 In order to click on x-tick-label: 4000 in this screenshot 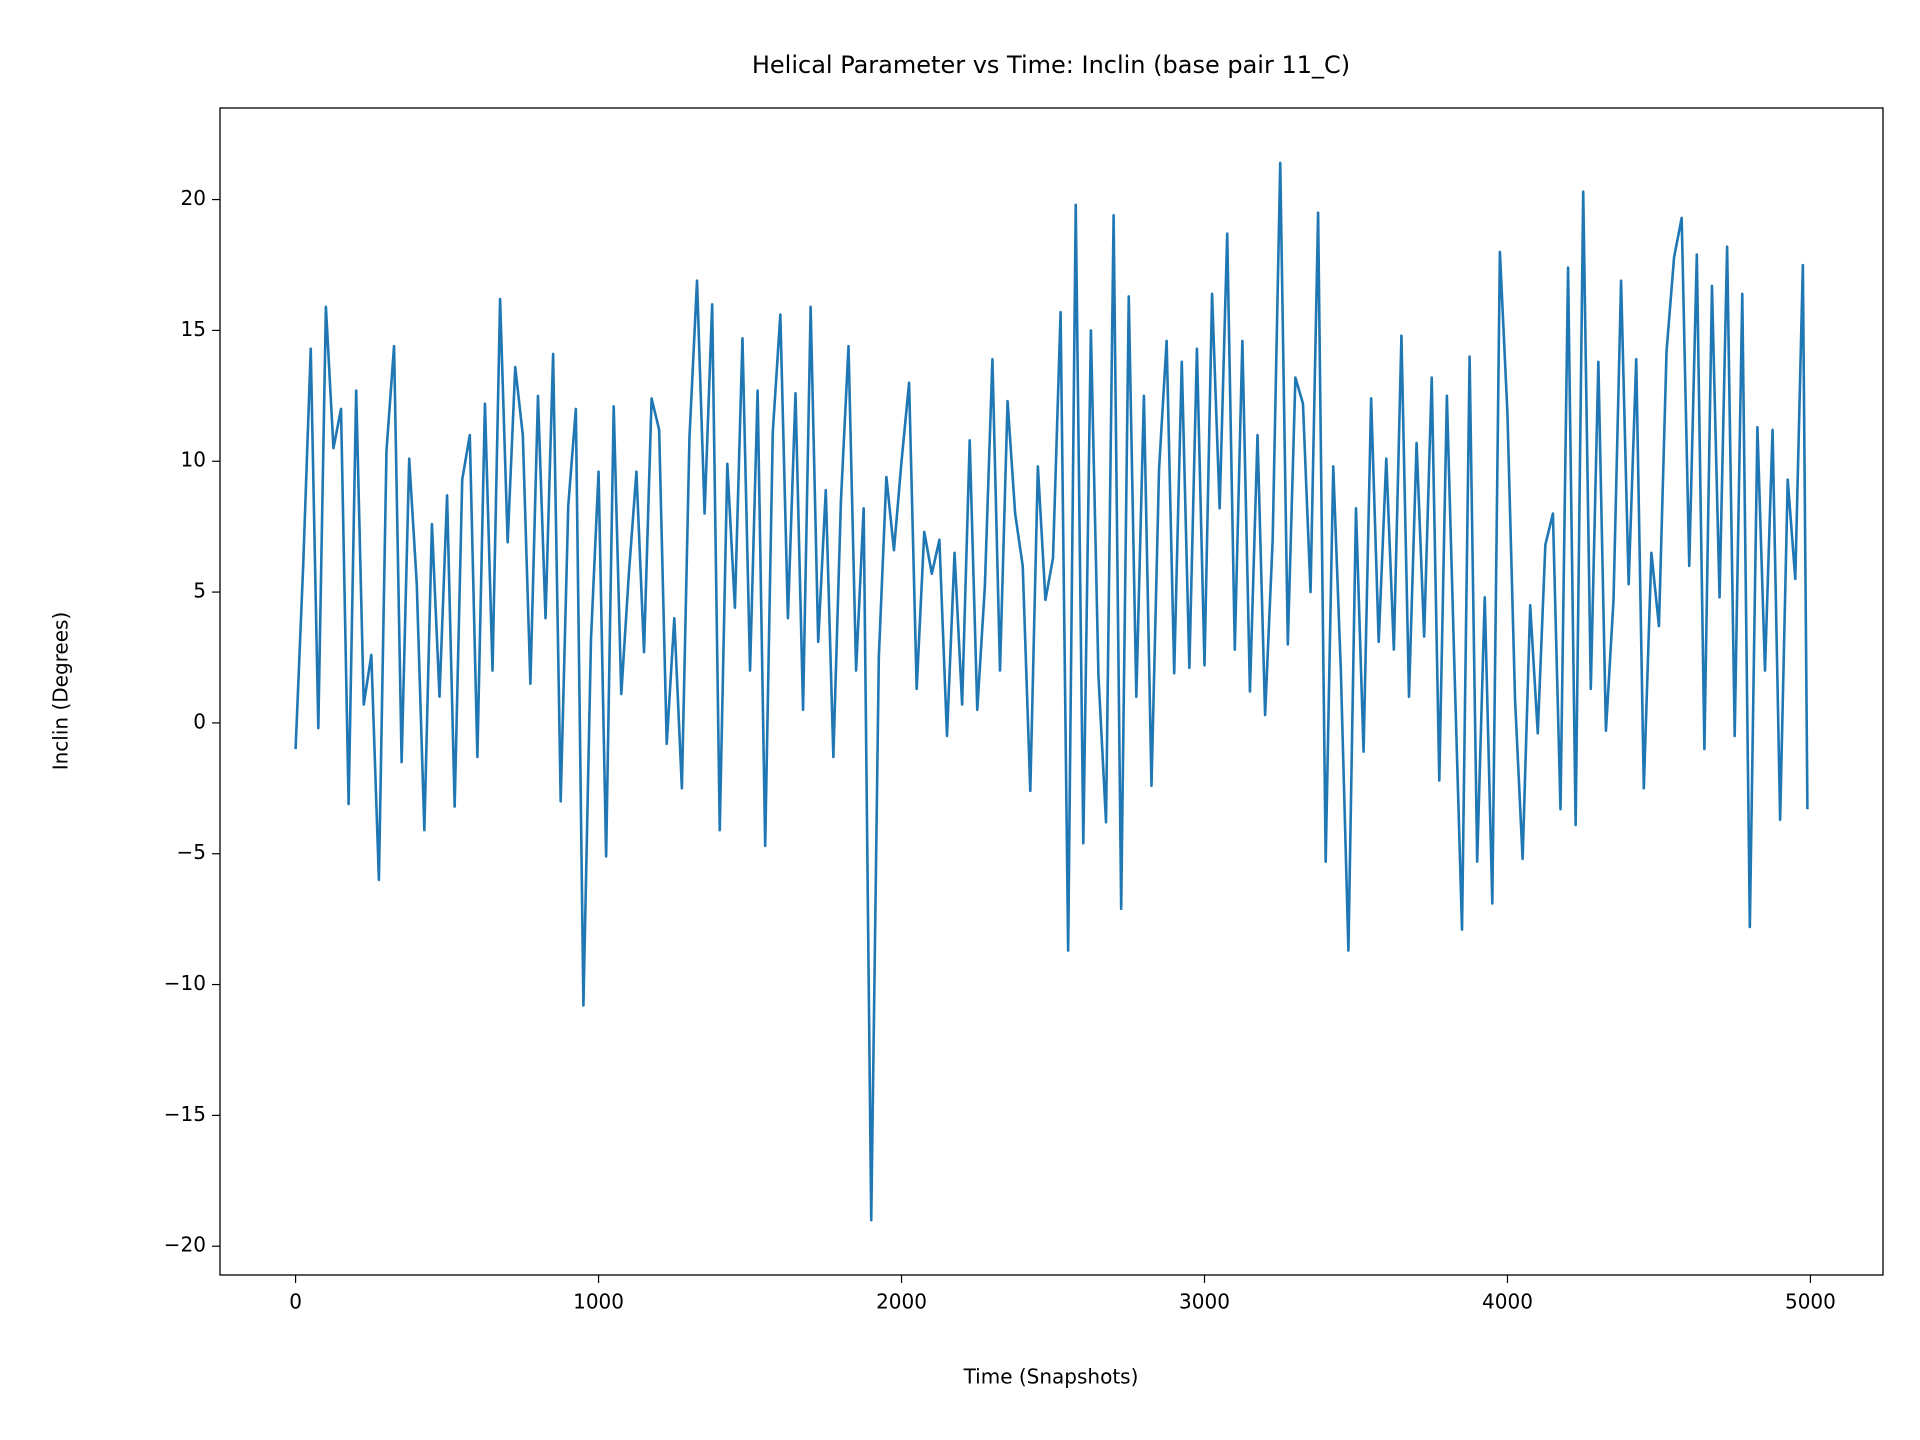, I will do `click(1507, 1302)`.